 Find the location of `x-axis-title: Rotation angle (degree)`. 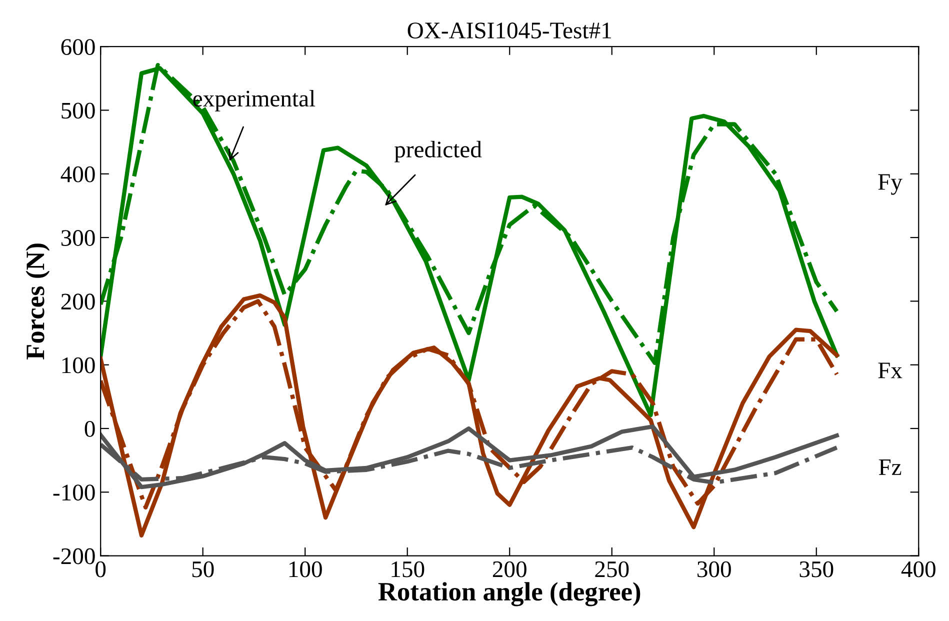

x-axis-title: Rotation angle (degree) is located at coordinates (509, 594).